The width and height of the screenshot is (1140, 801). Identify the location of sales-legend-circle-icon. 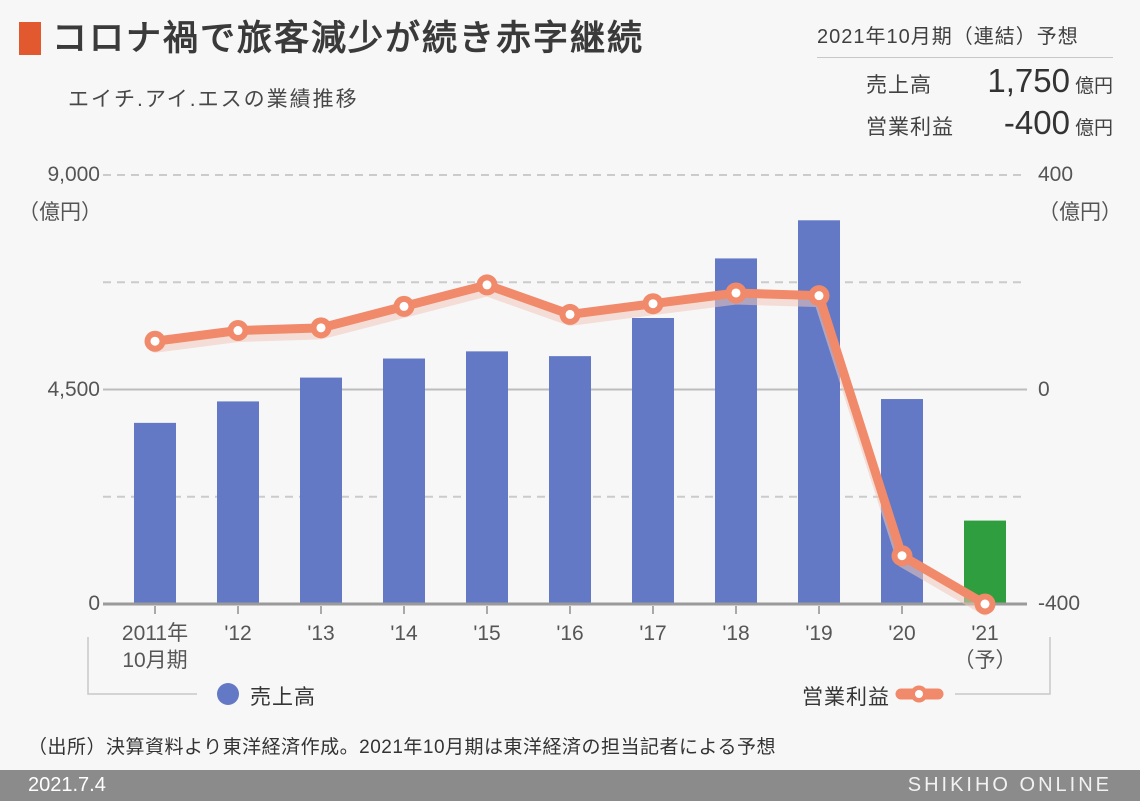
(228, 694).